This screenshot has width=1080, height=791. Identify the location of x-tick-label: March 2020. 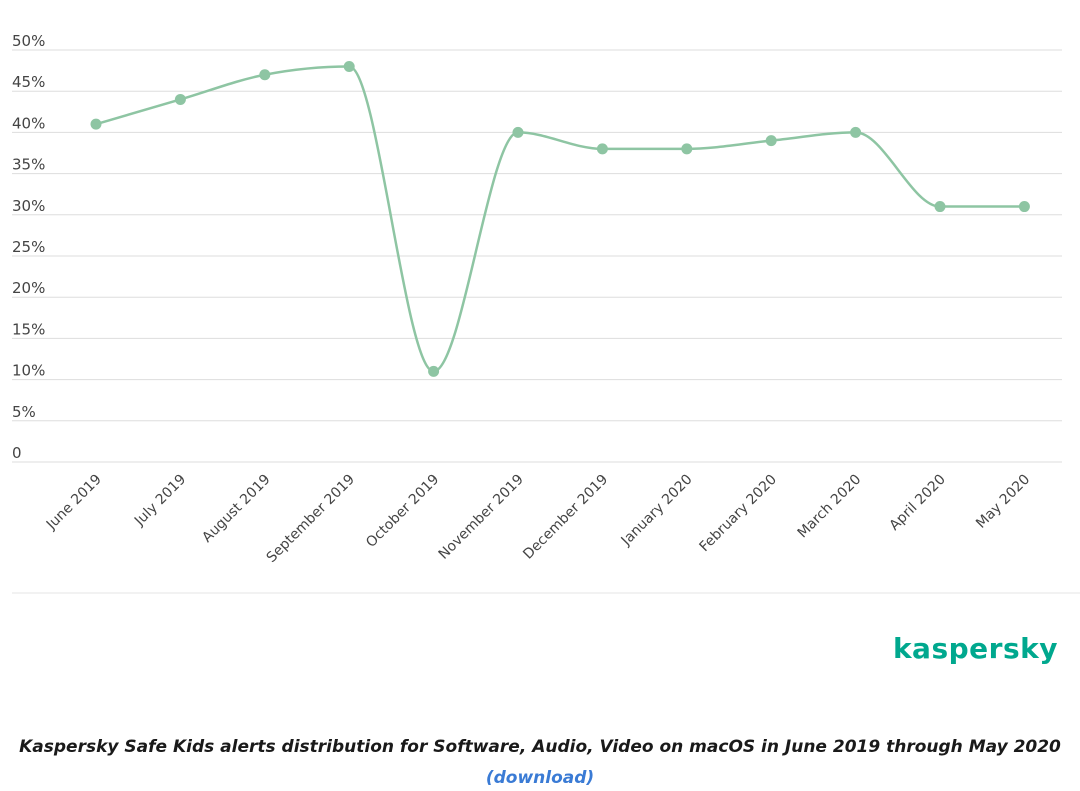
(830, 507).